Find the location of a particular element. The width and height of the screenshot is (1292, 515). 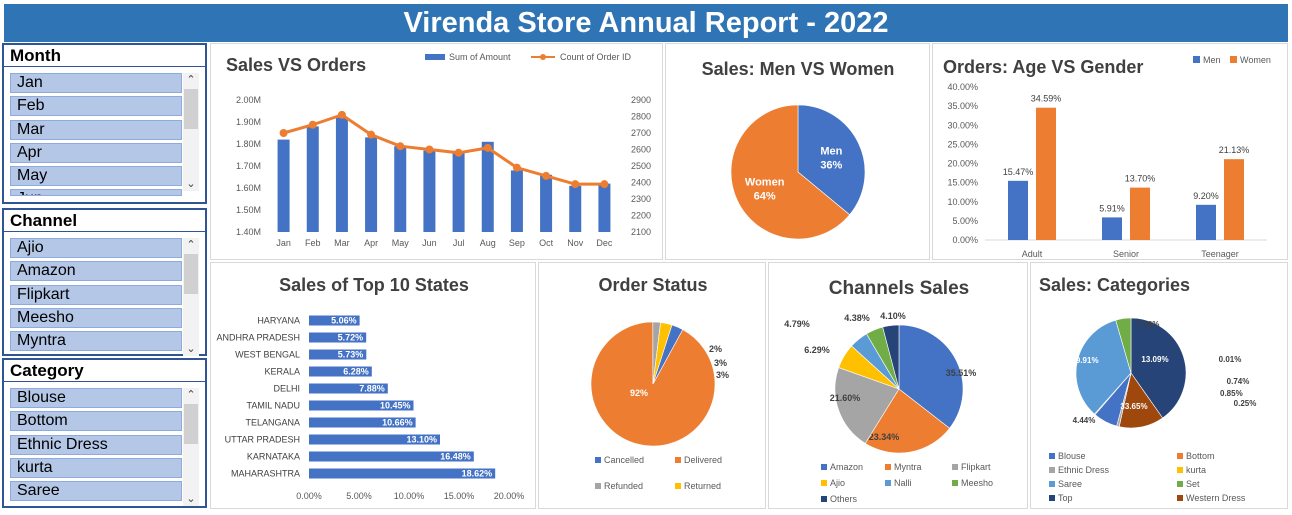

y-left-tick-label: 1.40M is located at coordinates (248, 232).